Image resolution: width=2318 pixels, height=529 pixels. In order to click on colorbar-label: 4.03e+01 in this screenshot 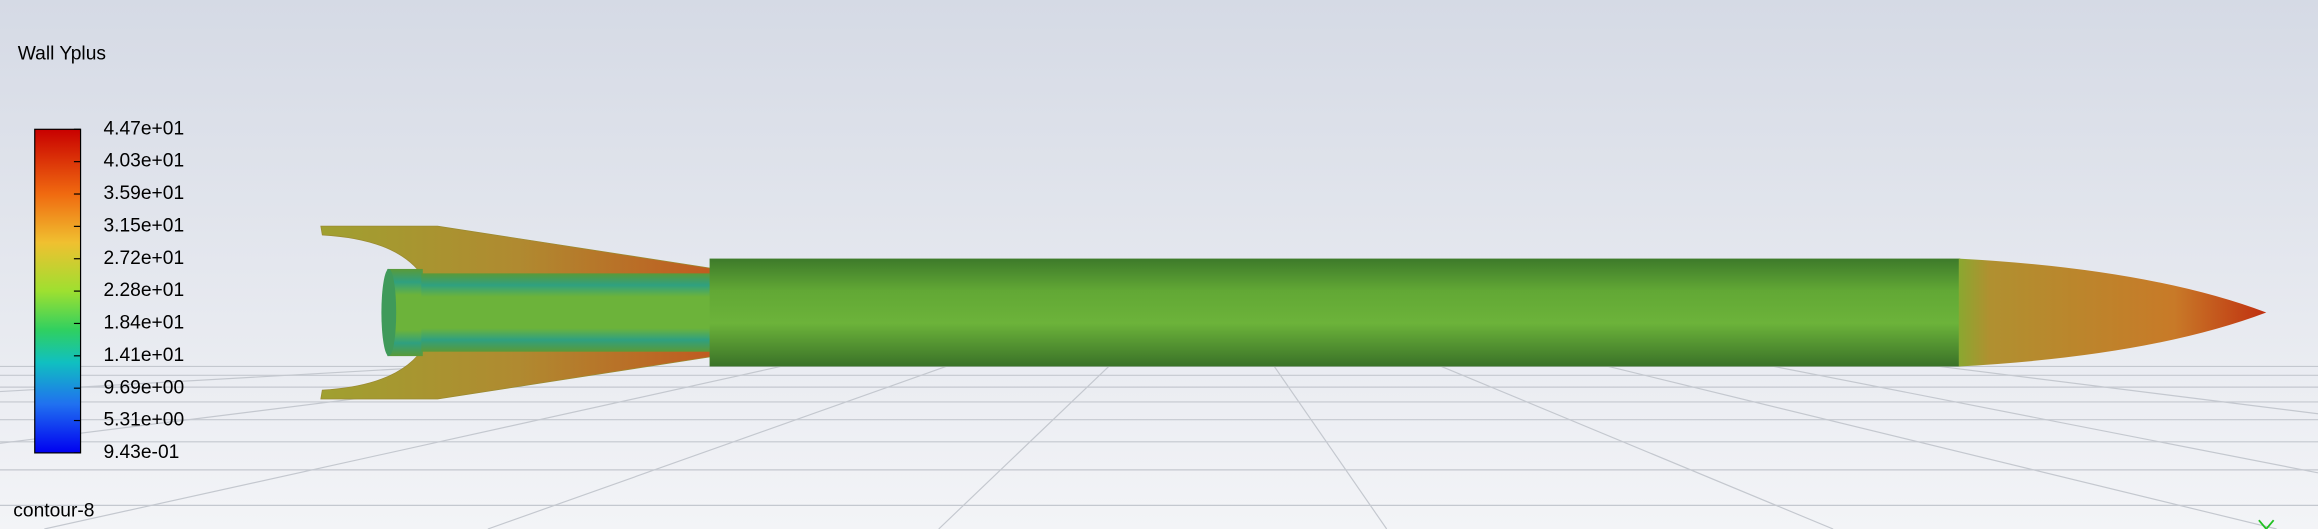, I will do `click(143, 161)`.